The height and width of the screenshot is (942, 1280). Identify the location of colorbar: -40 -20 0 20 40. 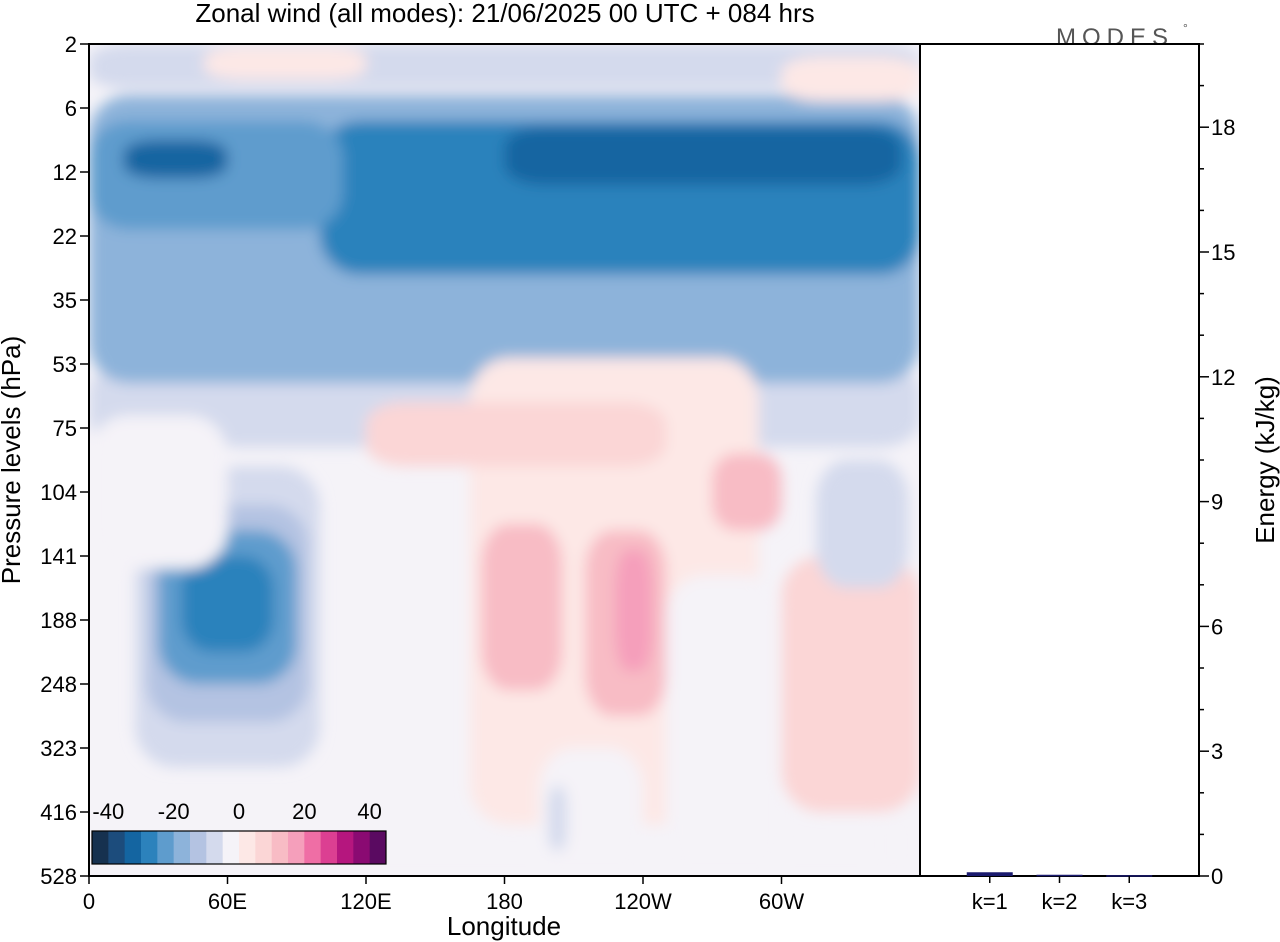
(239, 832).